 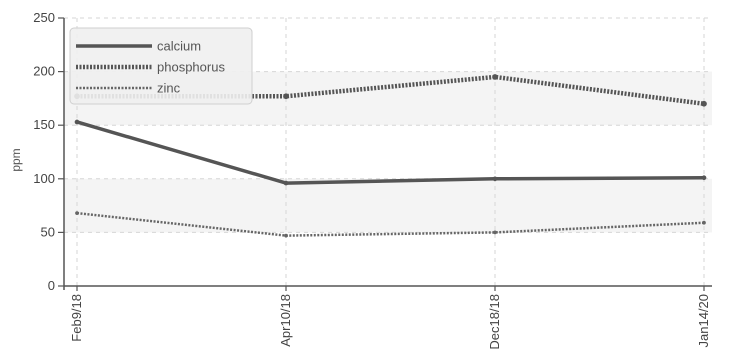 I want to click on x-tick-label: Jan14/20, so click(x=703, y=321).